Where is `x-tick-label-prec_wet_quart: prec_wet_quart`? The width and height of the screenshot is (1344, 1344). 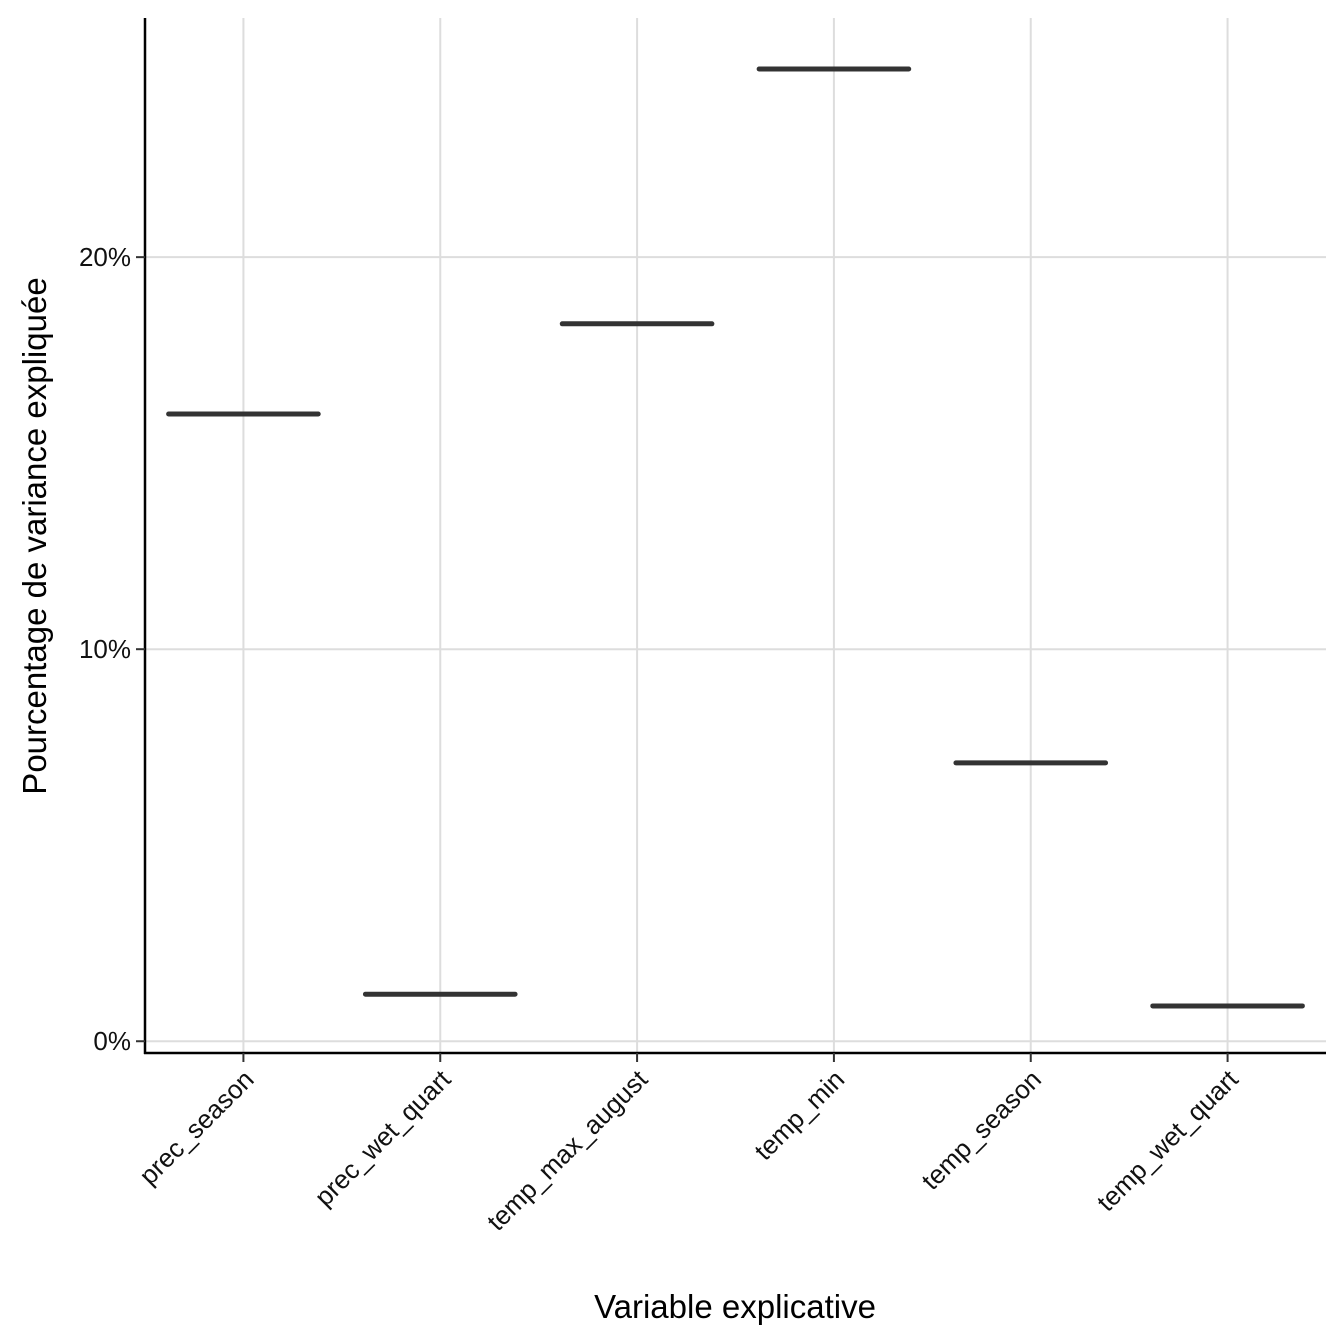 x-tick-label-prec_wet_quart: prec_wet_quart is located at coordinates (383, 1137).